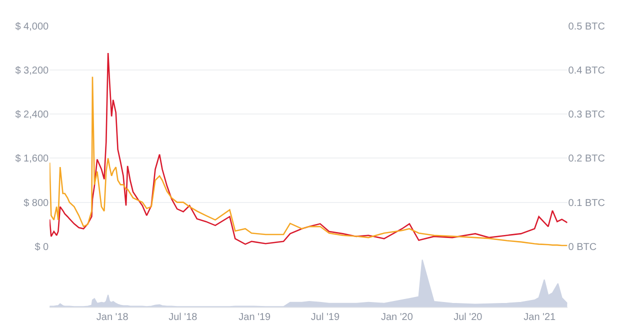 This screenshot has width=620, height=332. I want to click on x-tick-label: Jul '20, so click(468, 318).